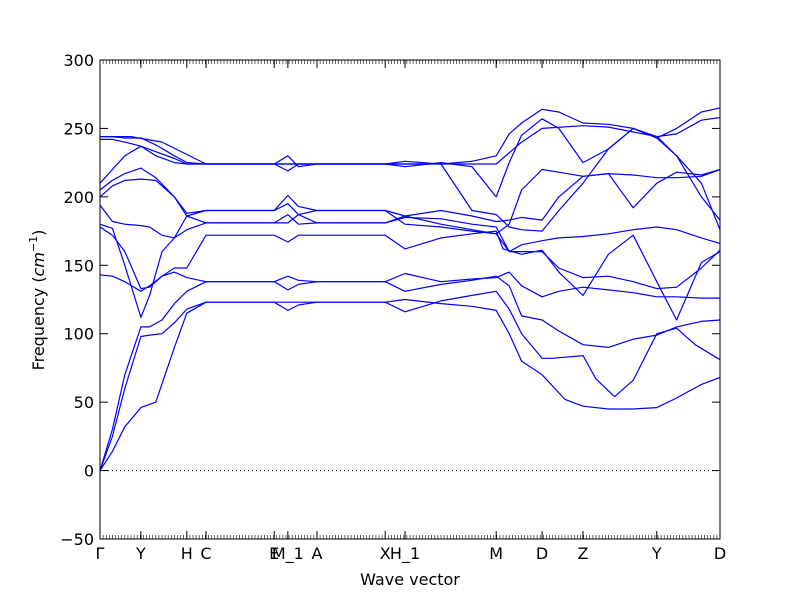 The width and height of the screenshot is (800, 604). Describe the element at coordinates (410, 579) in the screenshot. I see `x-axis-label: Wave vector` at that location.